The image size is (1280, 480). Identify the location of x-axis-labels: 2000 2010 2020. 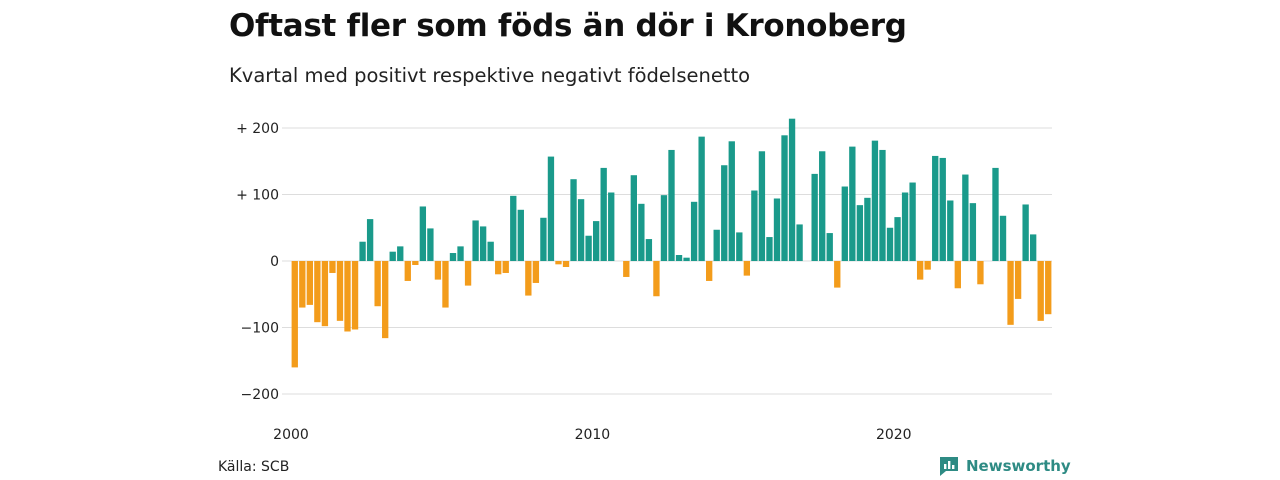
(592, 435).